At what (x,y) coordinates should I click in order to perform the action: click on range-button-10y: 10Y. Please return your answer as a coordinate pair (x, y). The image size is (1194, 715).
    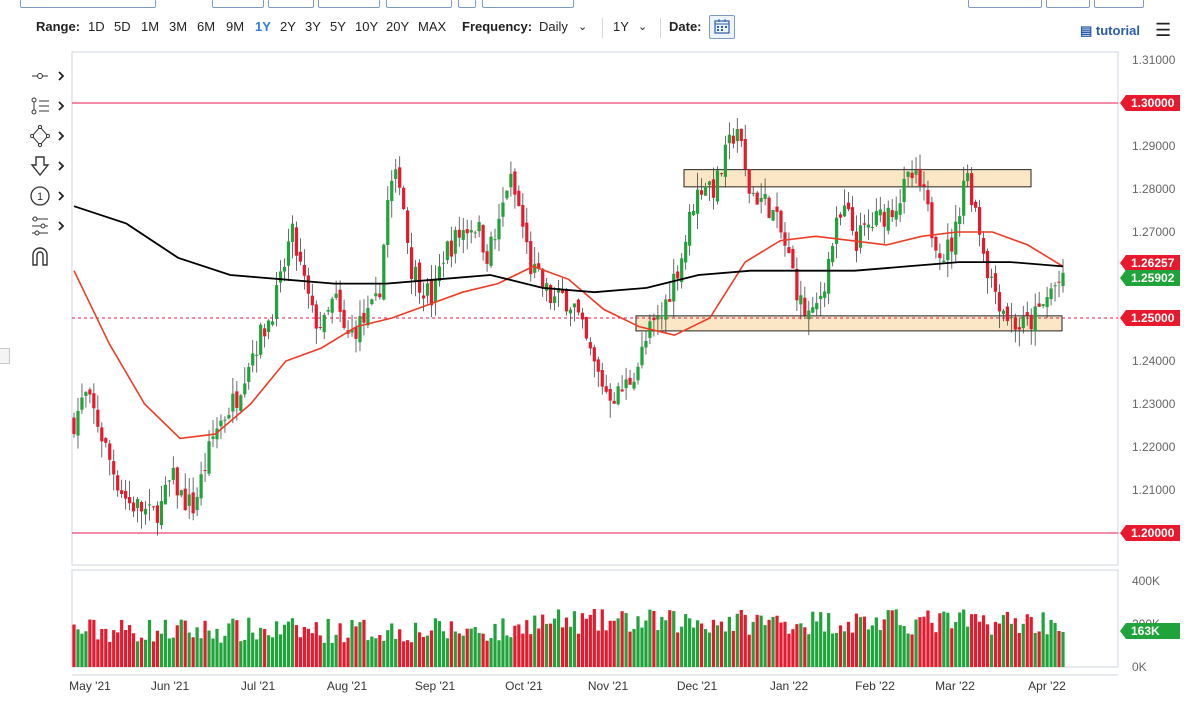
    Looking at the image, I should click on (367, 26).